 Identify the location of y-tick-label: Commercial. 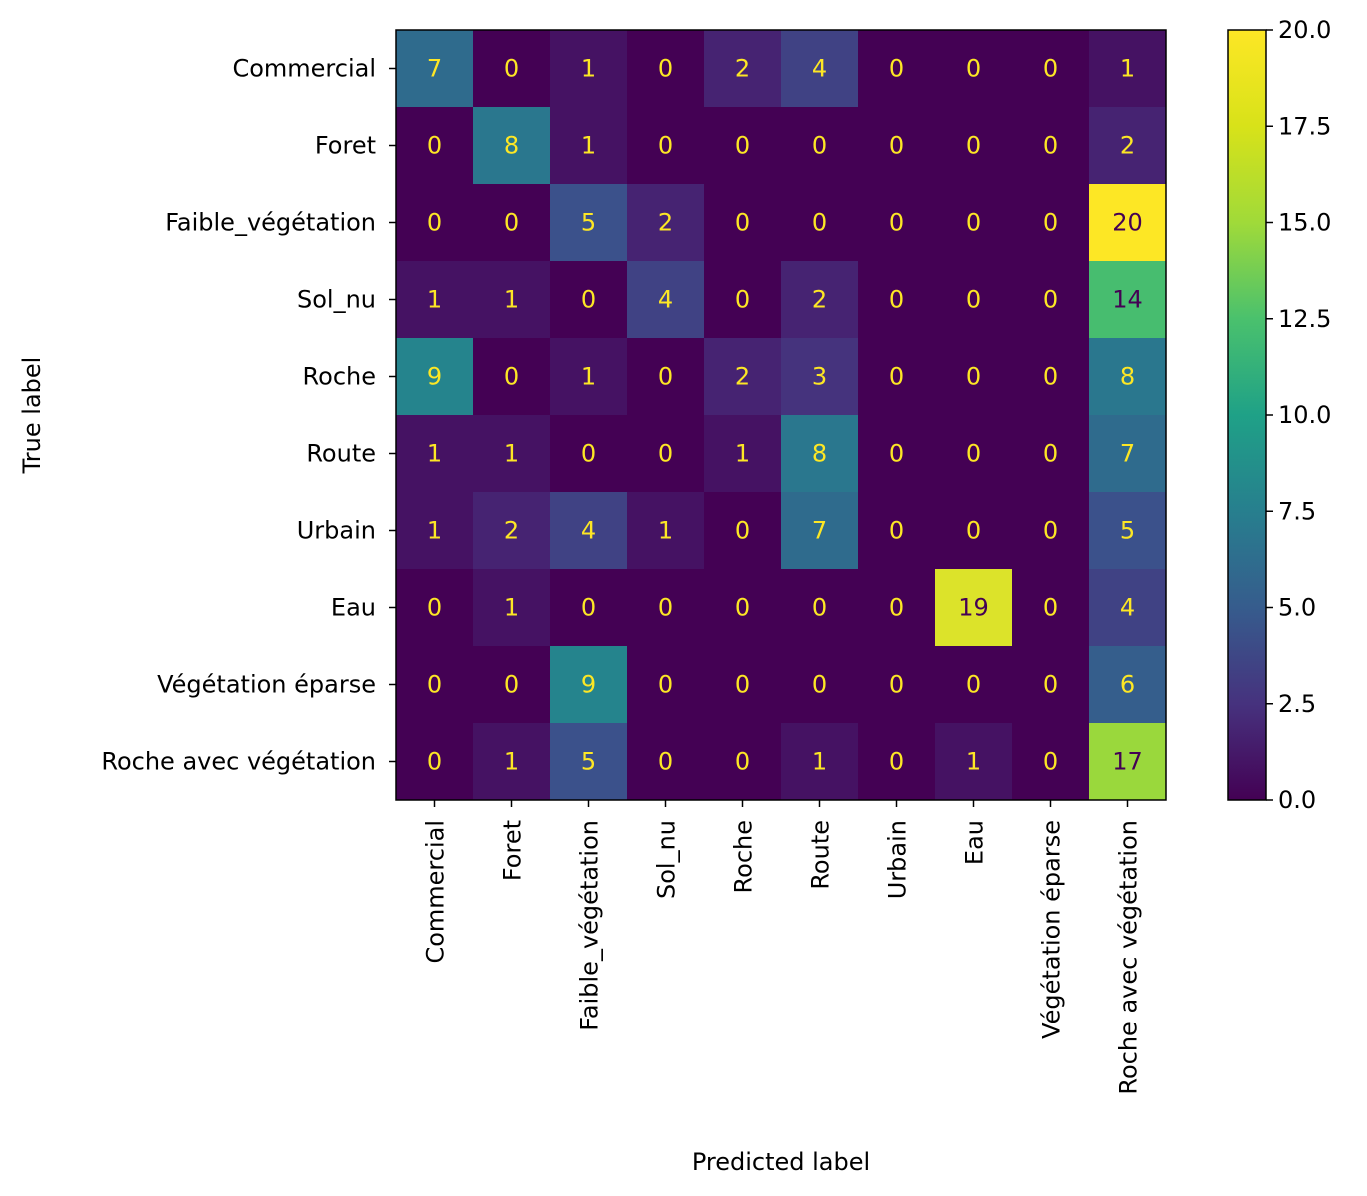
(304, 69).